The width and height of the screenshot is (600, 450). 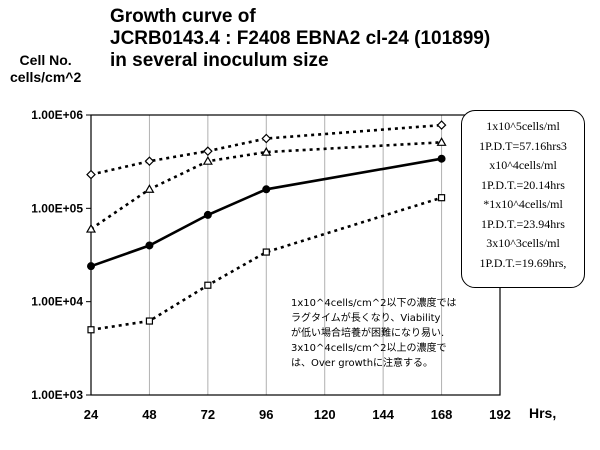 I want to click on y-tick-label: 1.00E+04, so click(x=57, y=302).